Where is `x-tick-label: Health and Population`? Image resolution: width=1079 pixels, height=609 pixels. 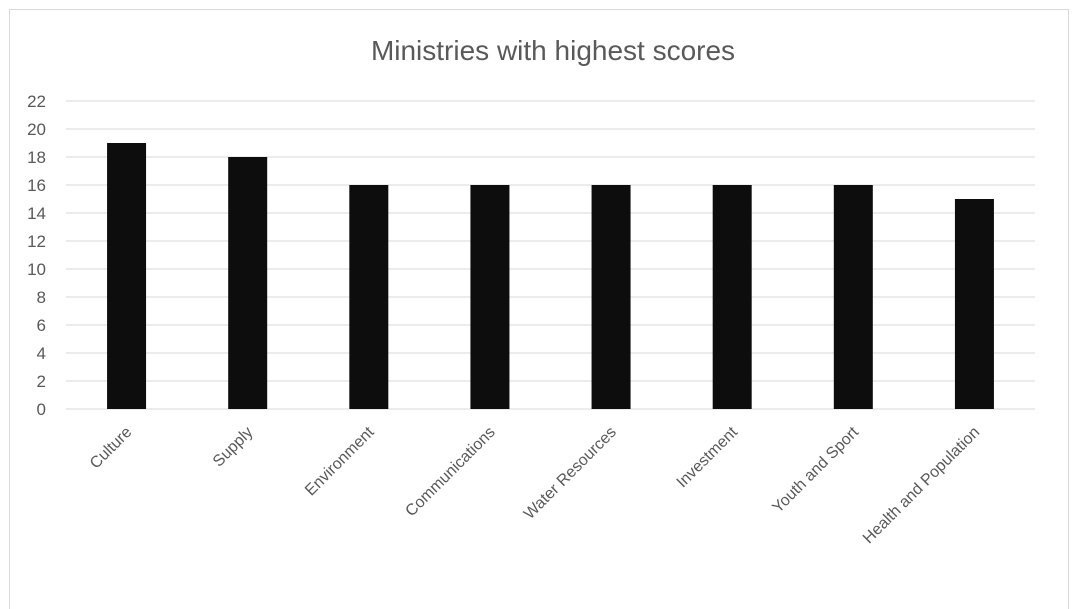
x-tick-label: Health and Population is located at coordinates (921, 485).